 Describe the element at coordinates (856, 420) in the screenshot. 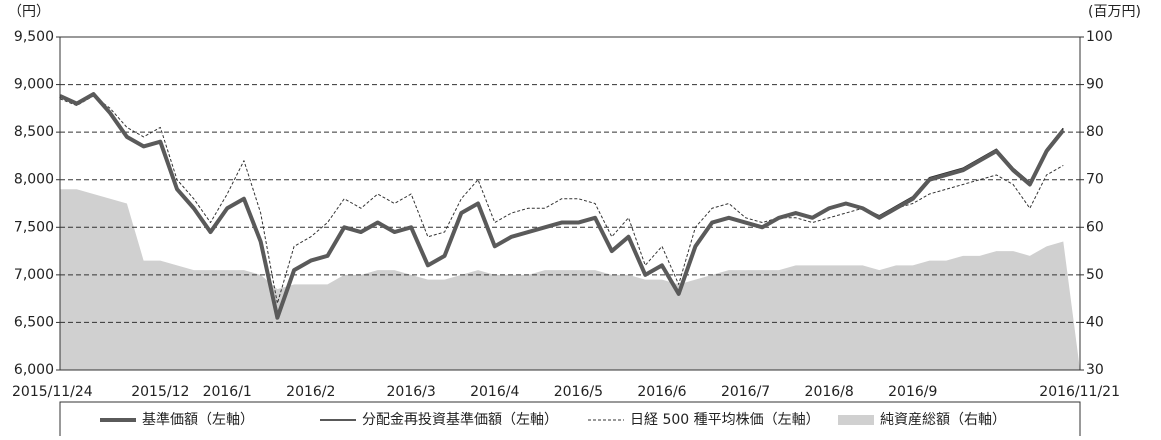

I see `legend-swatch` at that location.